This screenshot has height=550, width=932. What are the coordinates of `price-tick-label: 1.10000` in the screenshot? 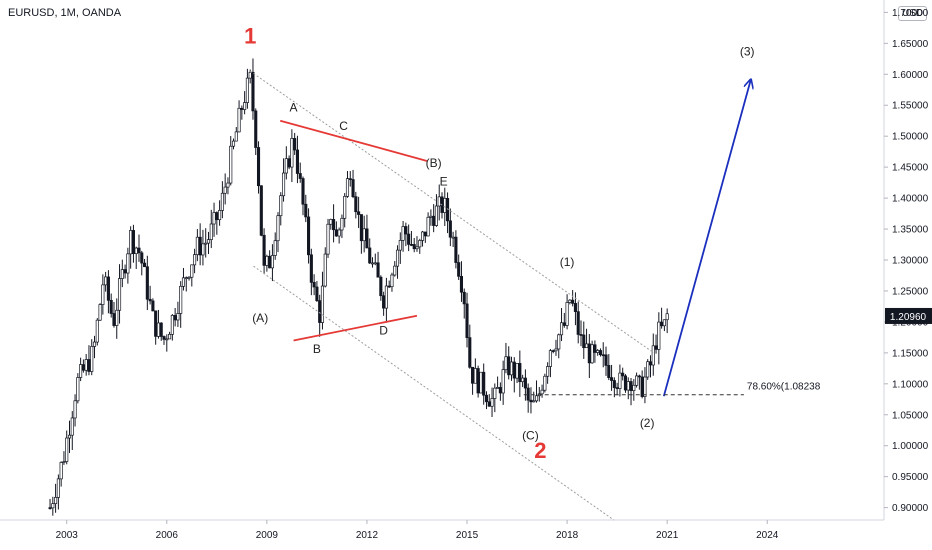 It's located at (910, 384).